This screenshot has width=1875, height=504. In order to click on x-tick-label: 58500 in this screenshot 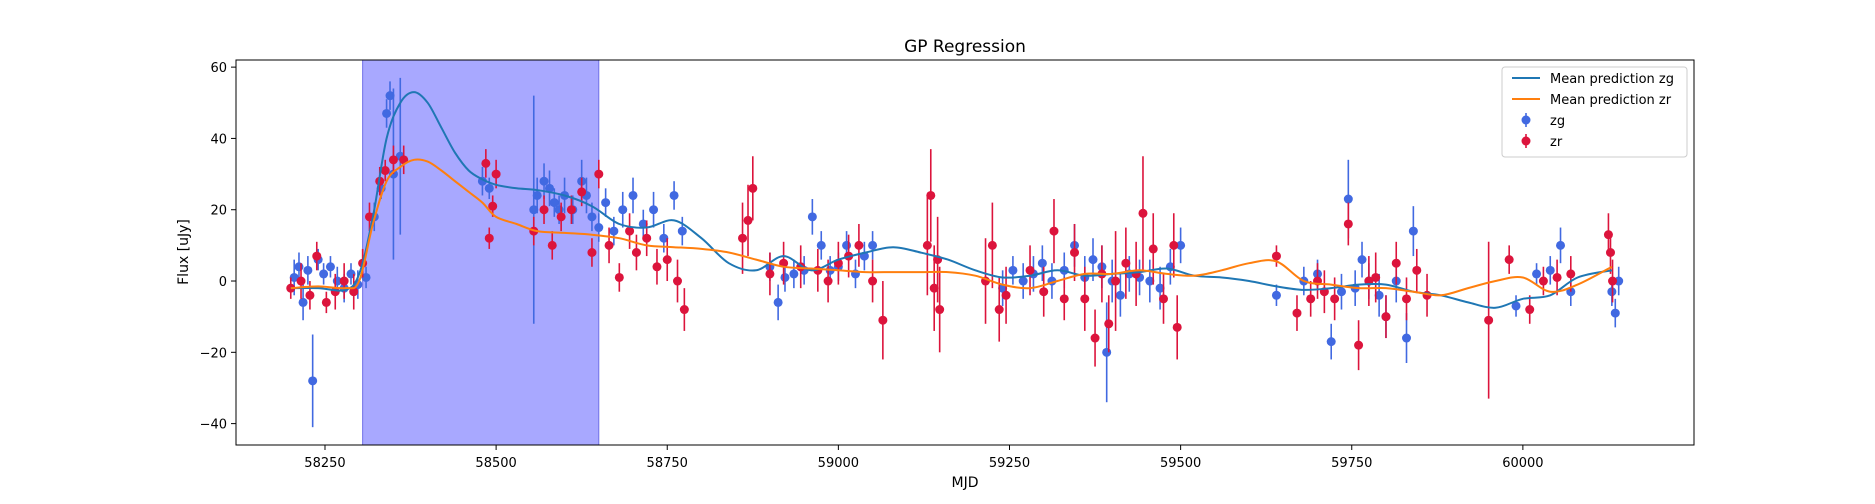, I will do `click(495, 463)`.